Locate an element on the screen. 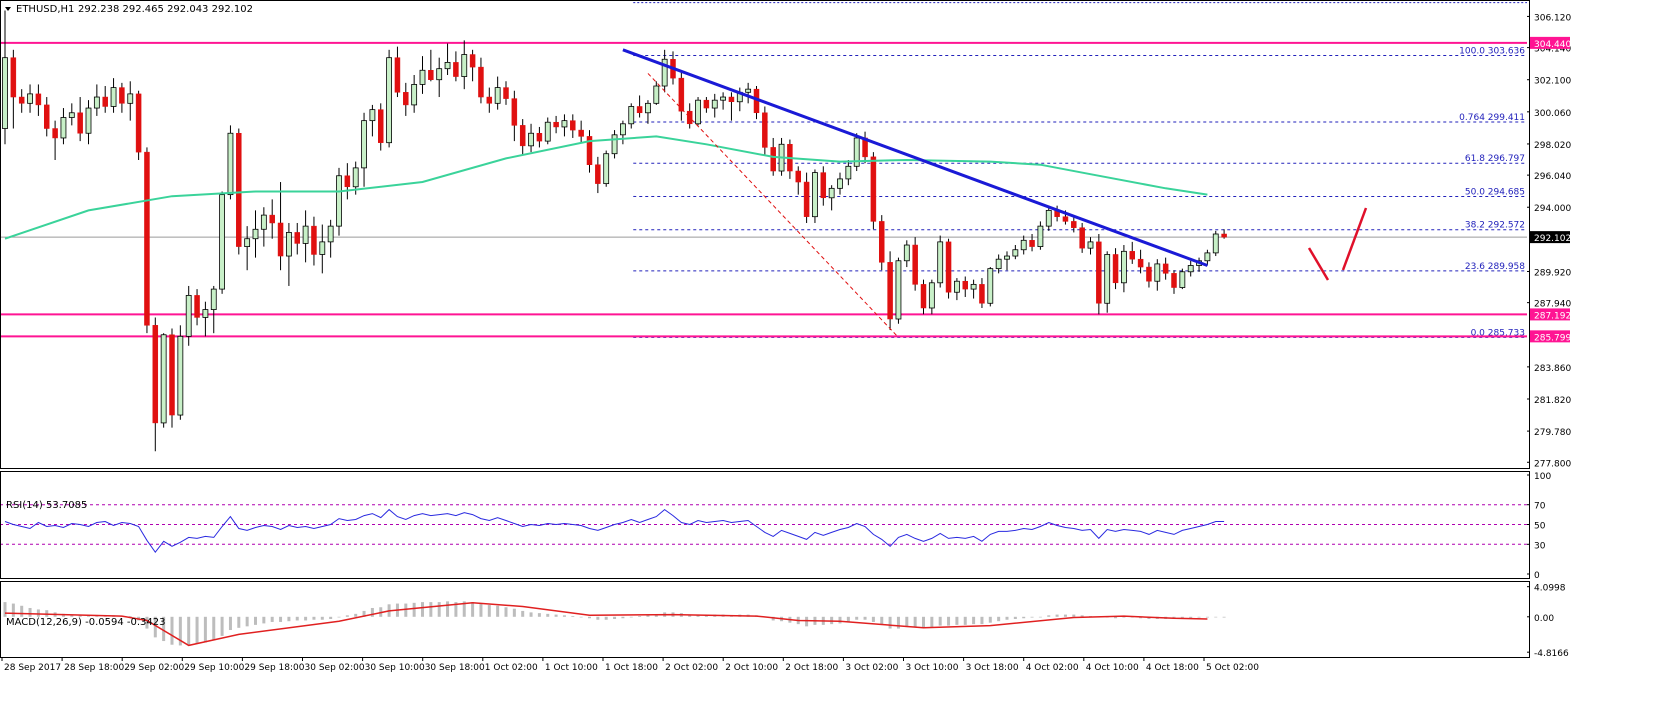 This screenshot has width=1663, height=720. x-tick-label: 2 Oct 18:00 is located at coordinates (811, 668).